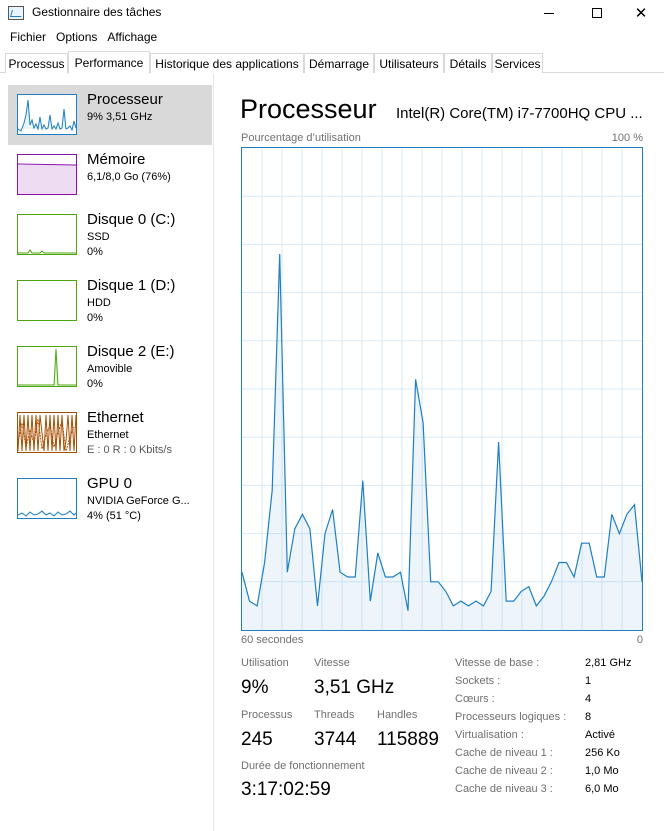 This screenshot has width=664, height=831. I want to click on memoire-thumbnail, so click(47, 174).